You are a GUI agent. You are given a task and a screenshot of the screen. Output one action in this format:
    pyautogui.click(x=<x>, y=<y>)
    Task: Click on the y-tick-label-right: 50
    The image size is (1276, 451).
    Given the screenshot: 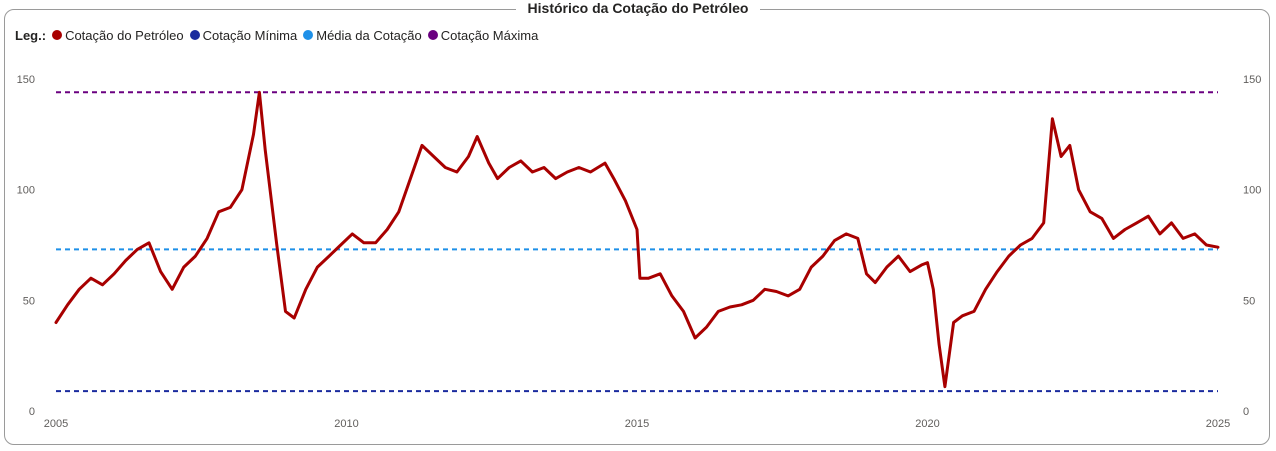 What is the action you would take?
    pyautogui.click(x=1249, y=301)
    